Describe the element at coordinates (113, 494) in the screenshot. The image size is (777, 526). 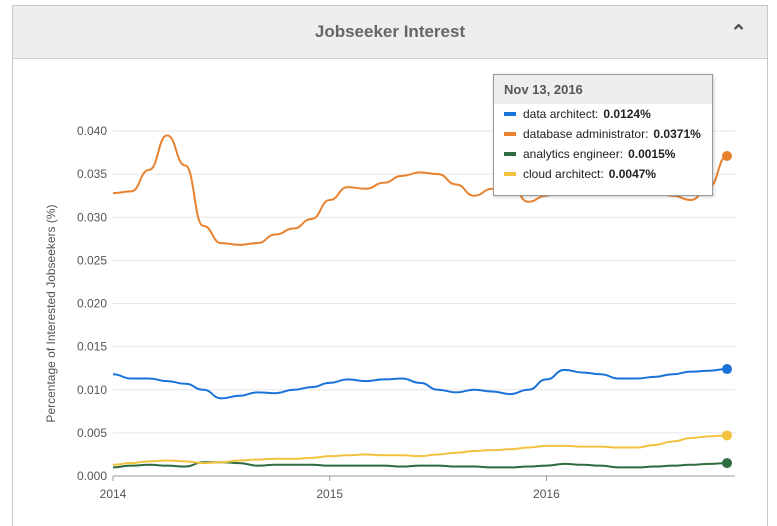
I see `x-tick-label: 2014` at that location.